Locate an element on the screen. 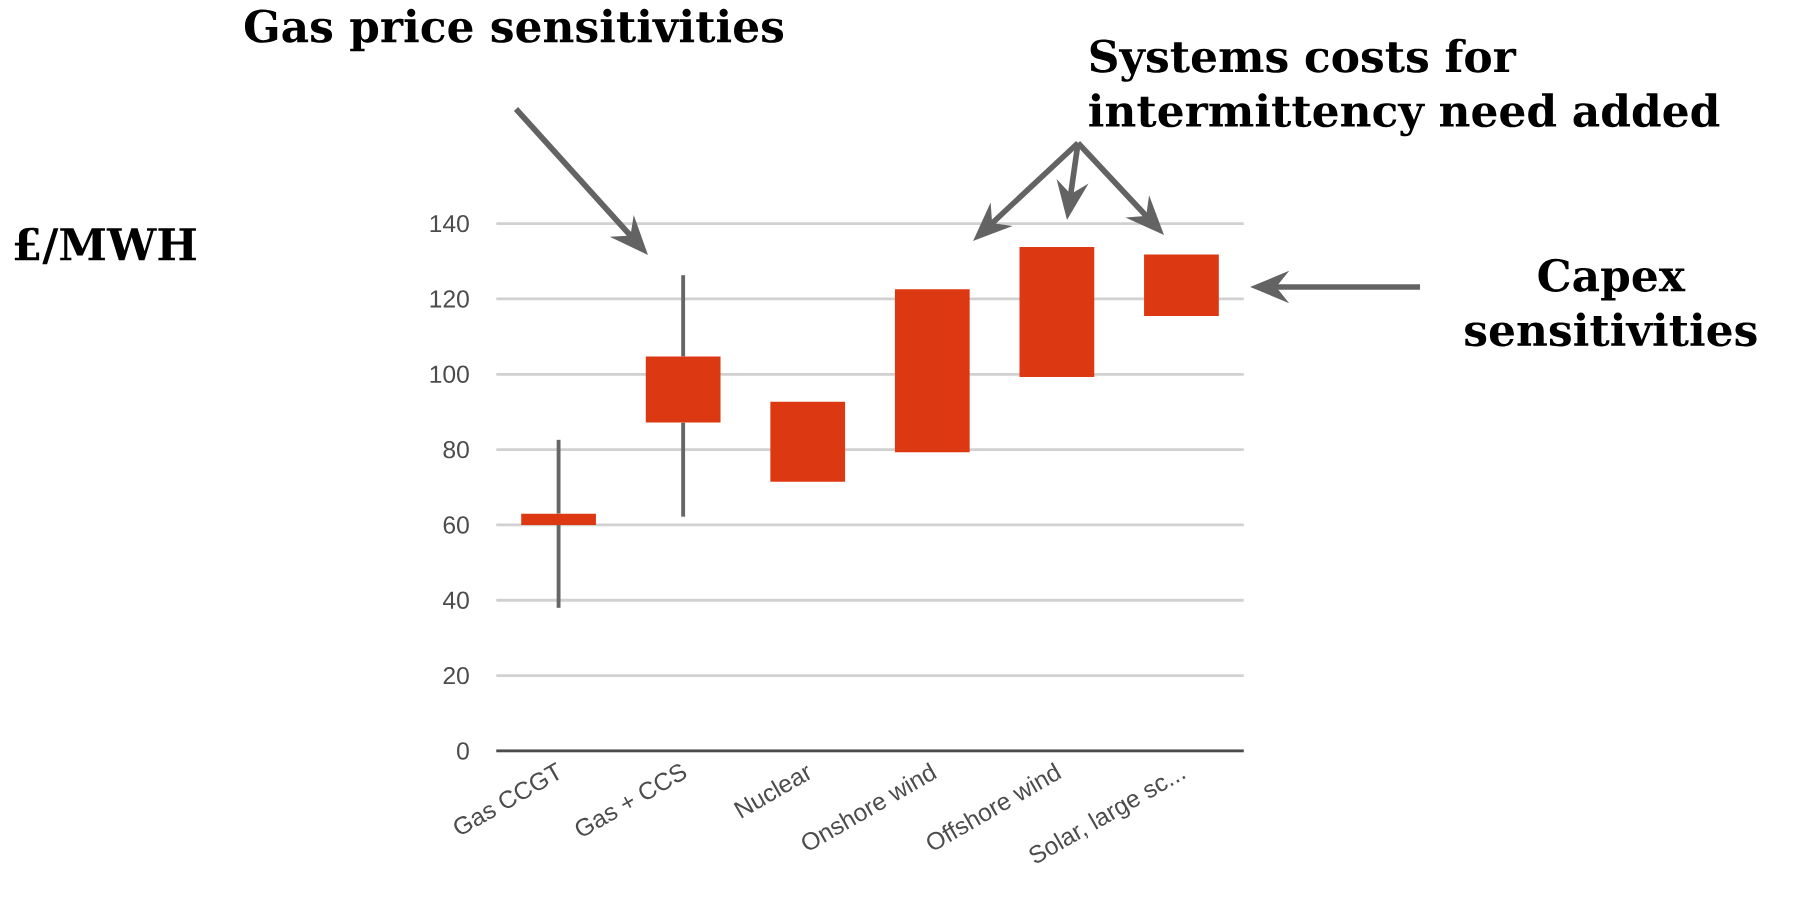 The width and height of the screenshot is (1798, 899). text: Gas price sensitivities is located at coordinates (514, 30).